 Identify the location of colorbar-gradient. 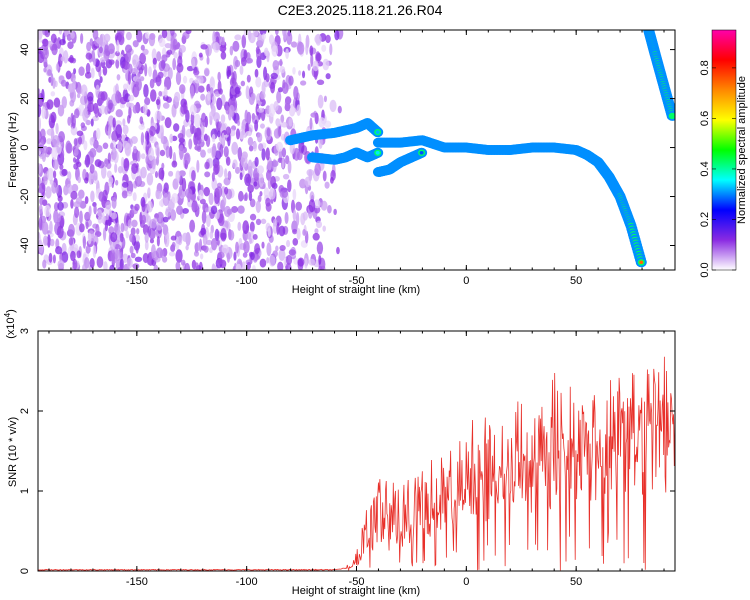
(724, 150).